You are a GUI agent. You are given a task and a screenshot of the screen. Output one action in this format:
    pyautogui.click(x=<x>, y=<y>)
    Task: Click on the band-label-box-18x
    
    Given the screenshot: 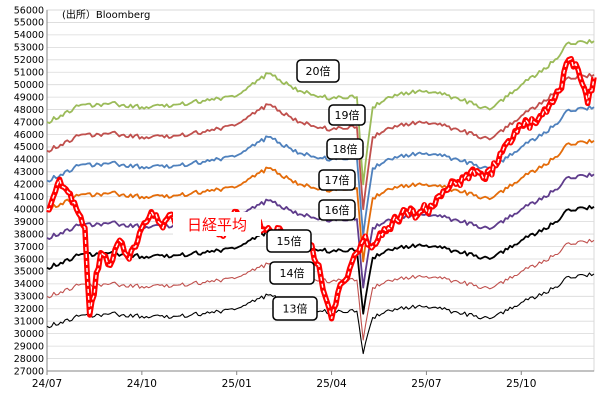 What is the action you would take?
    pyautogui.click(x=345, y=149)
    